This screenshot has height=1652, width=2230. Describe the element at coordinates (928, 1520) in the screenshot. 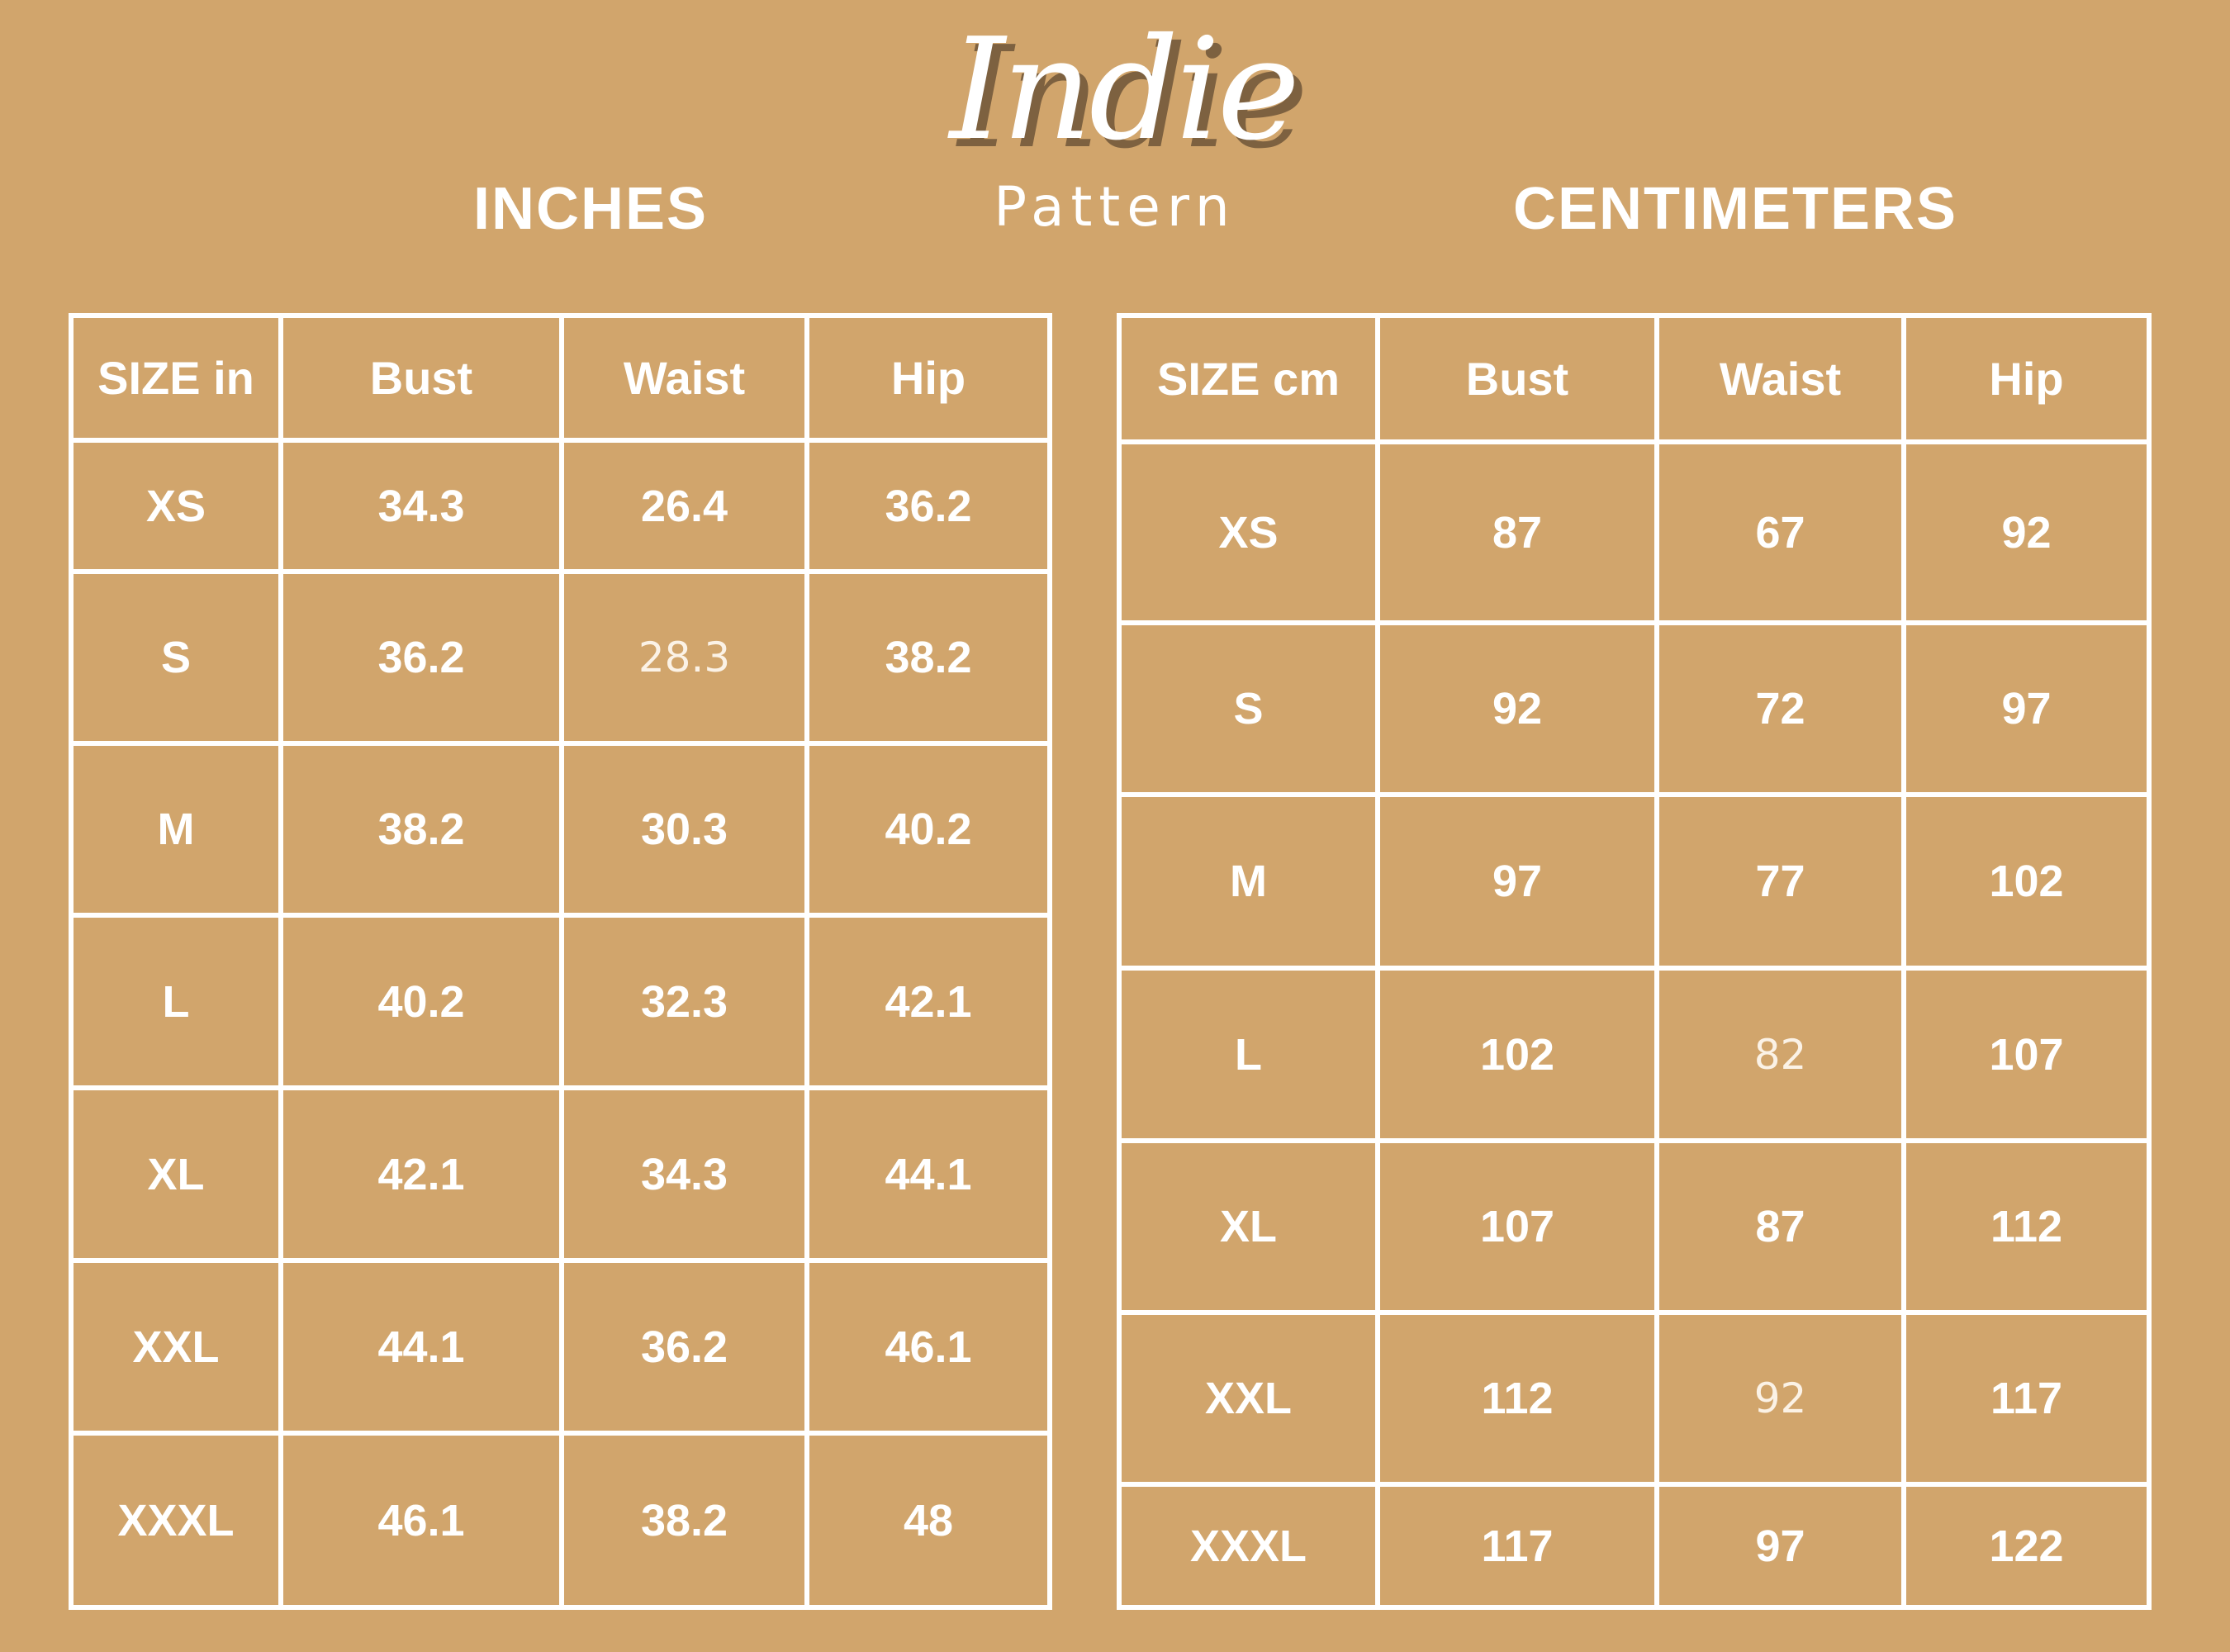

I see `measurement-cell: 48` at that location.